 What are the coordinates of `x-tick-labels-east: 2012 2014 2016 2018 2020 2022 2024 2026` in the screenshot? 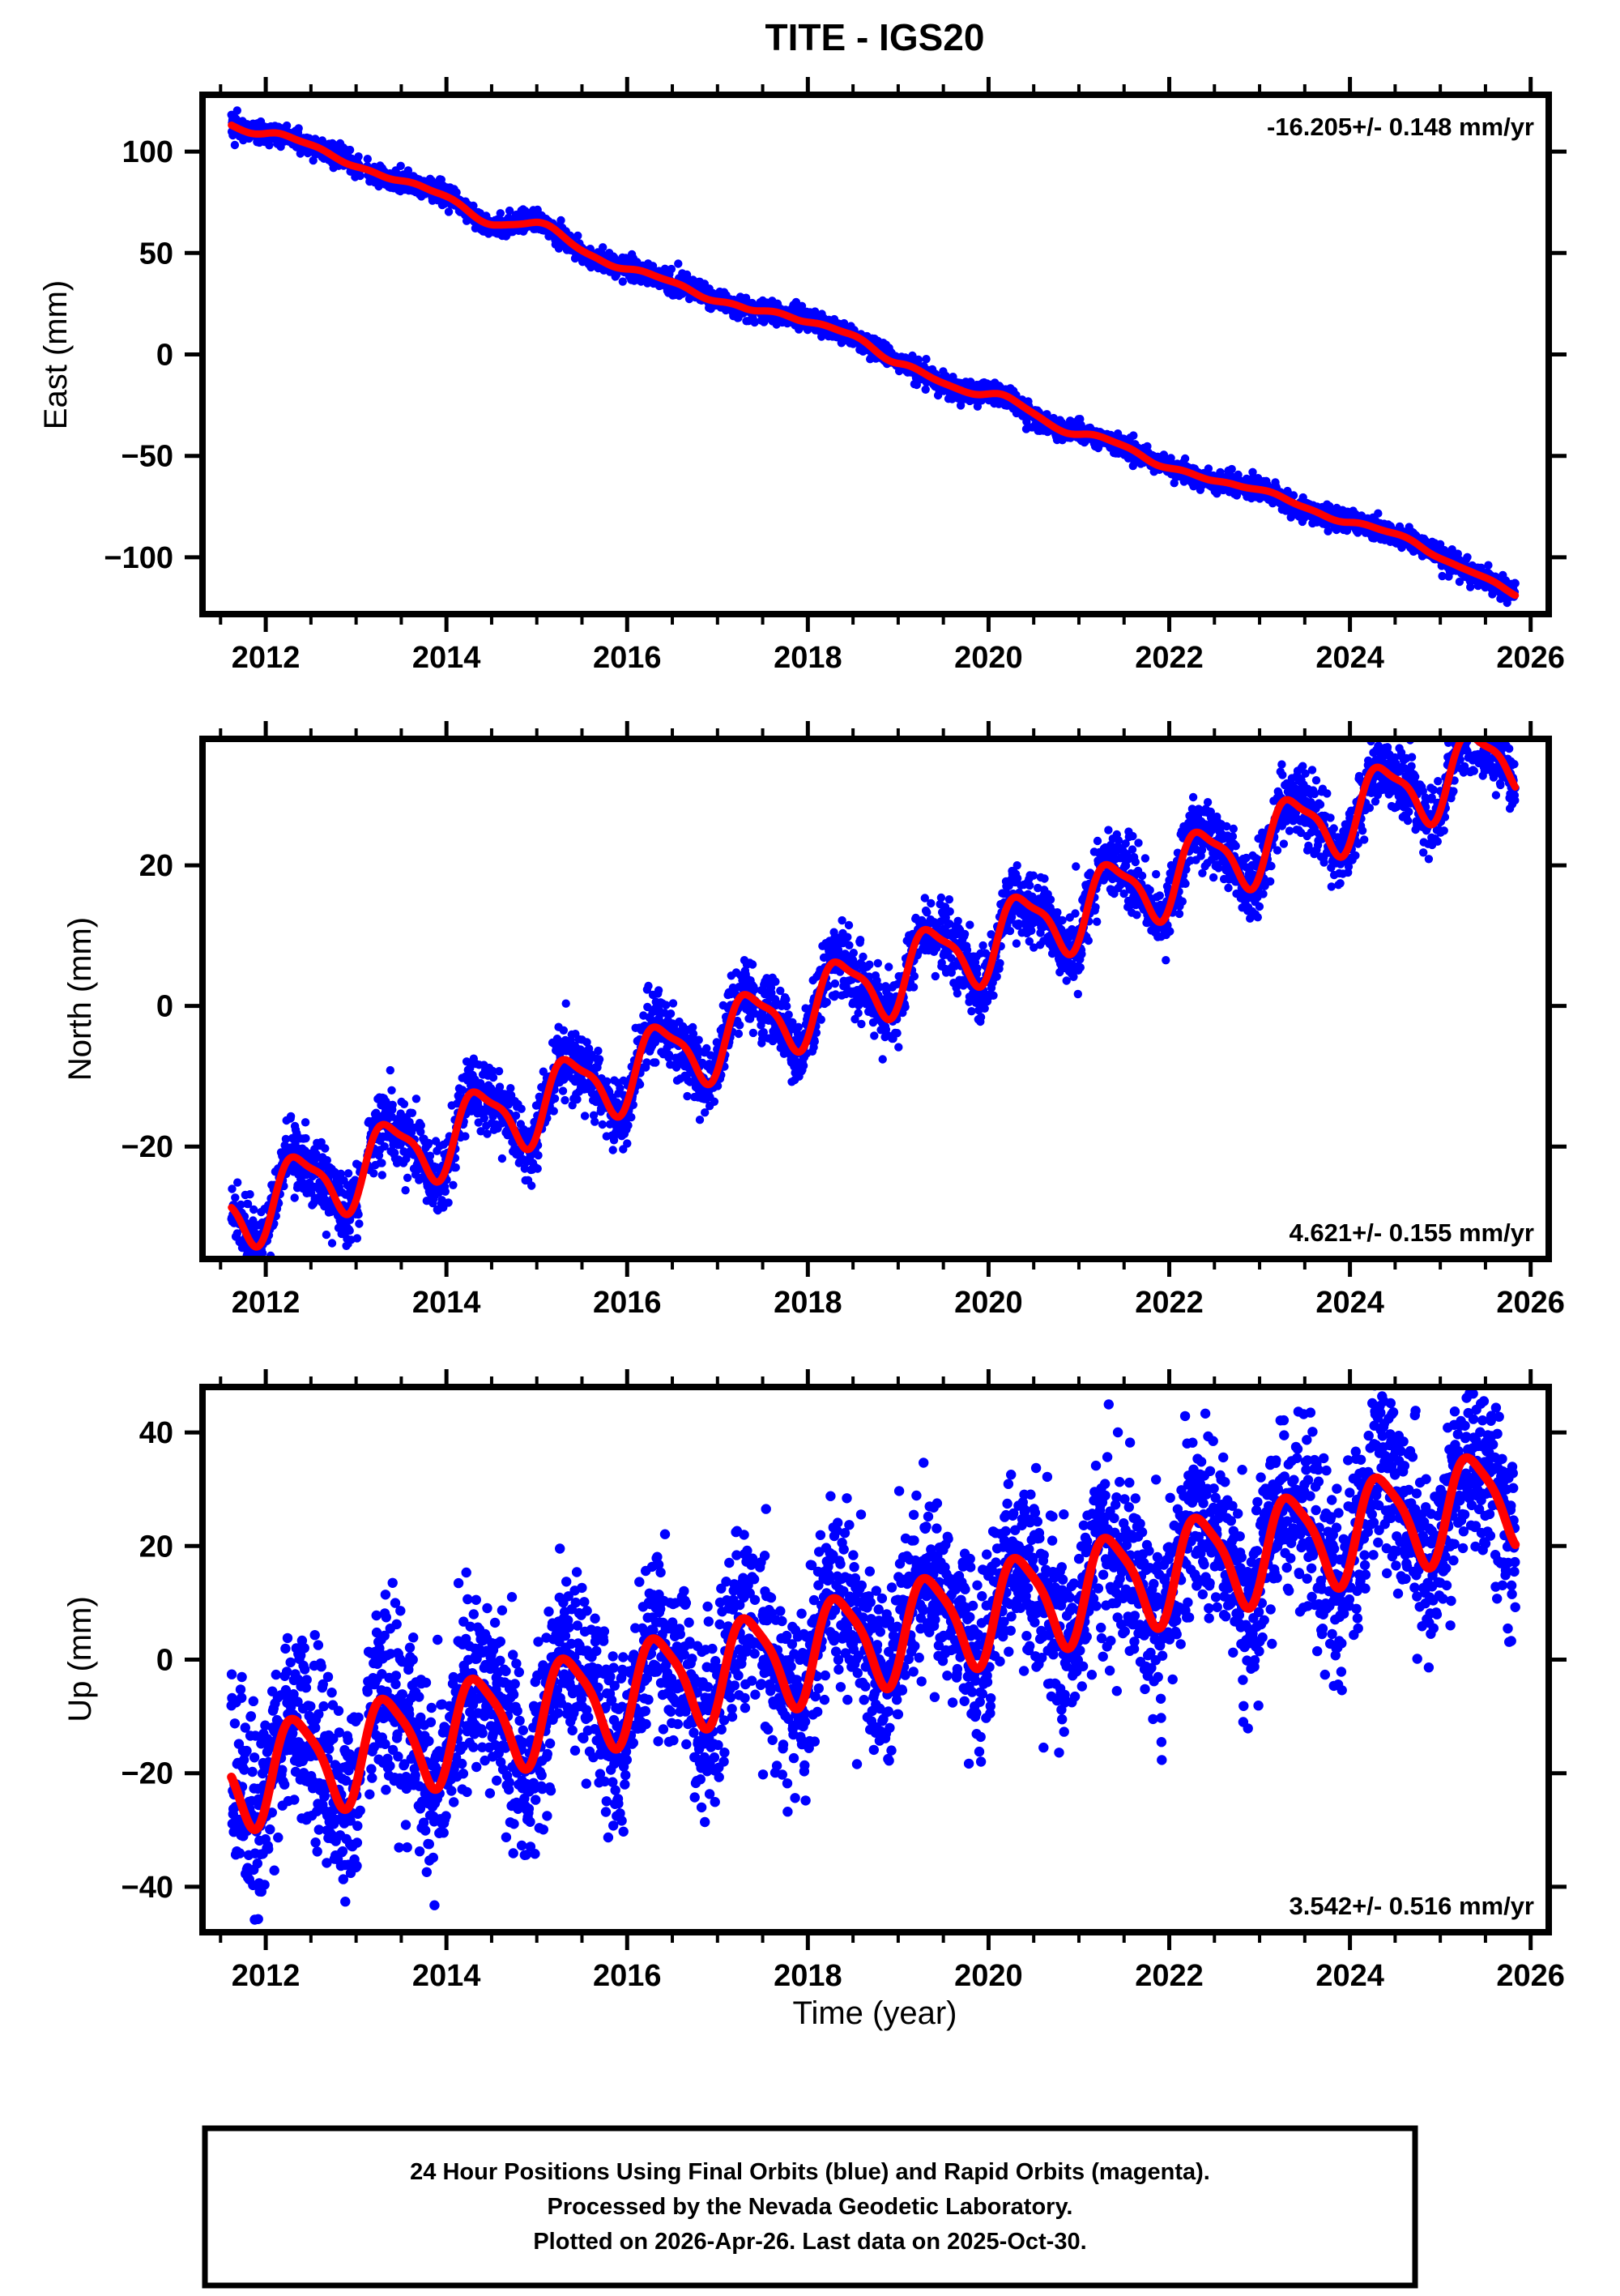 It's located at (898, 658).